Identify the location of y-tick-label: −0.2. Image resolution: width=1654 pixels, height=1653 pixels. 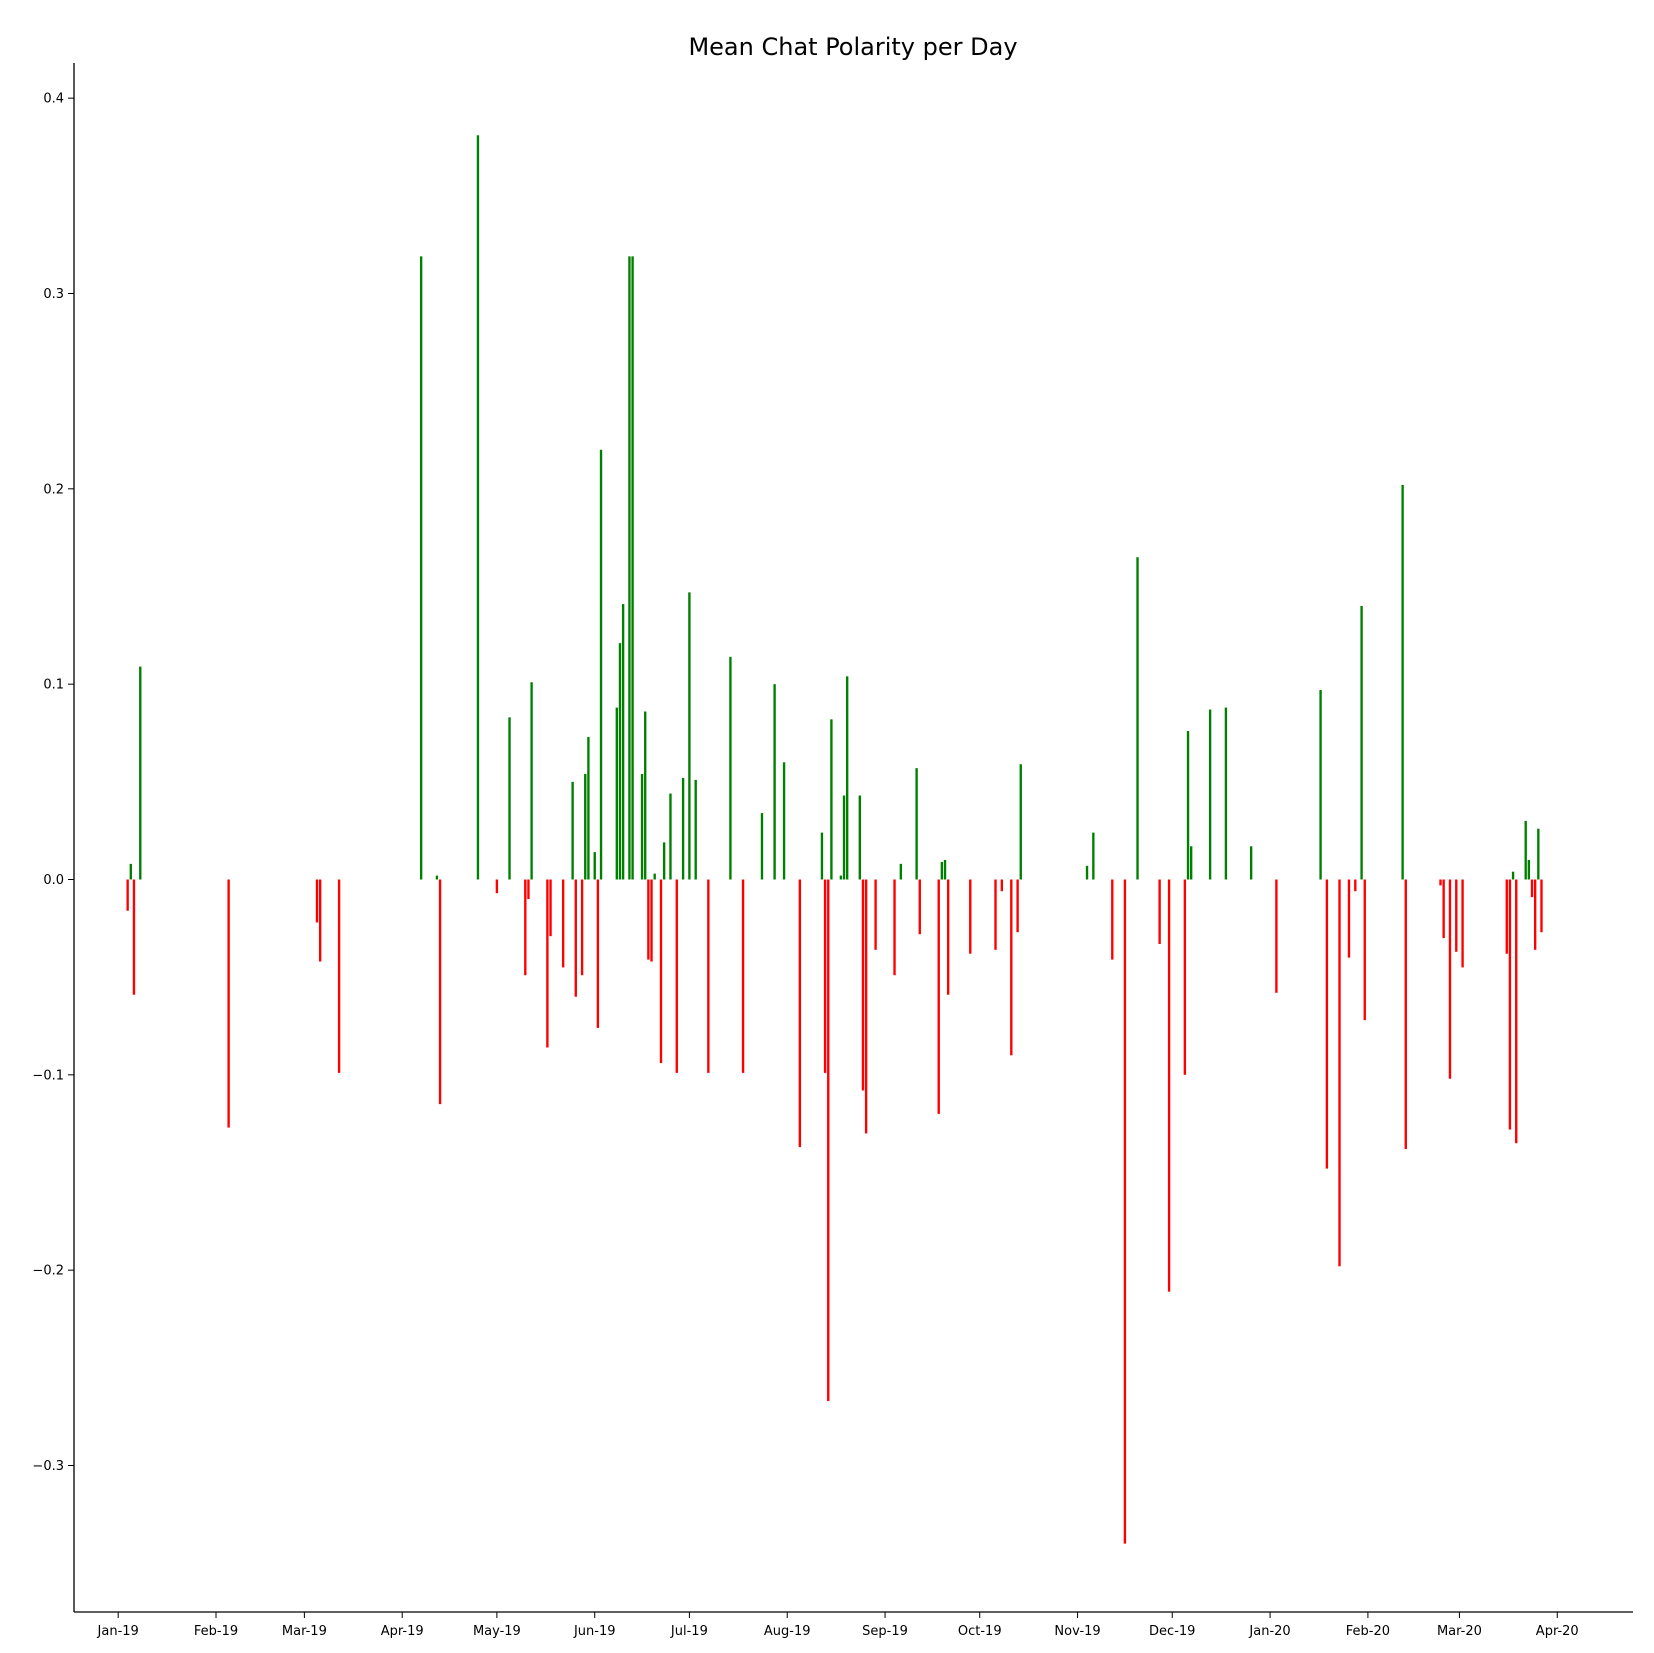
(48, 1271).